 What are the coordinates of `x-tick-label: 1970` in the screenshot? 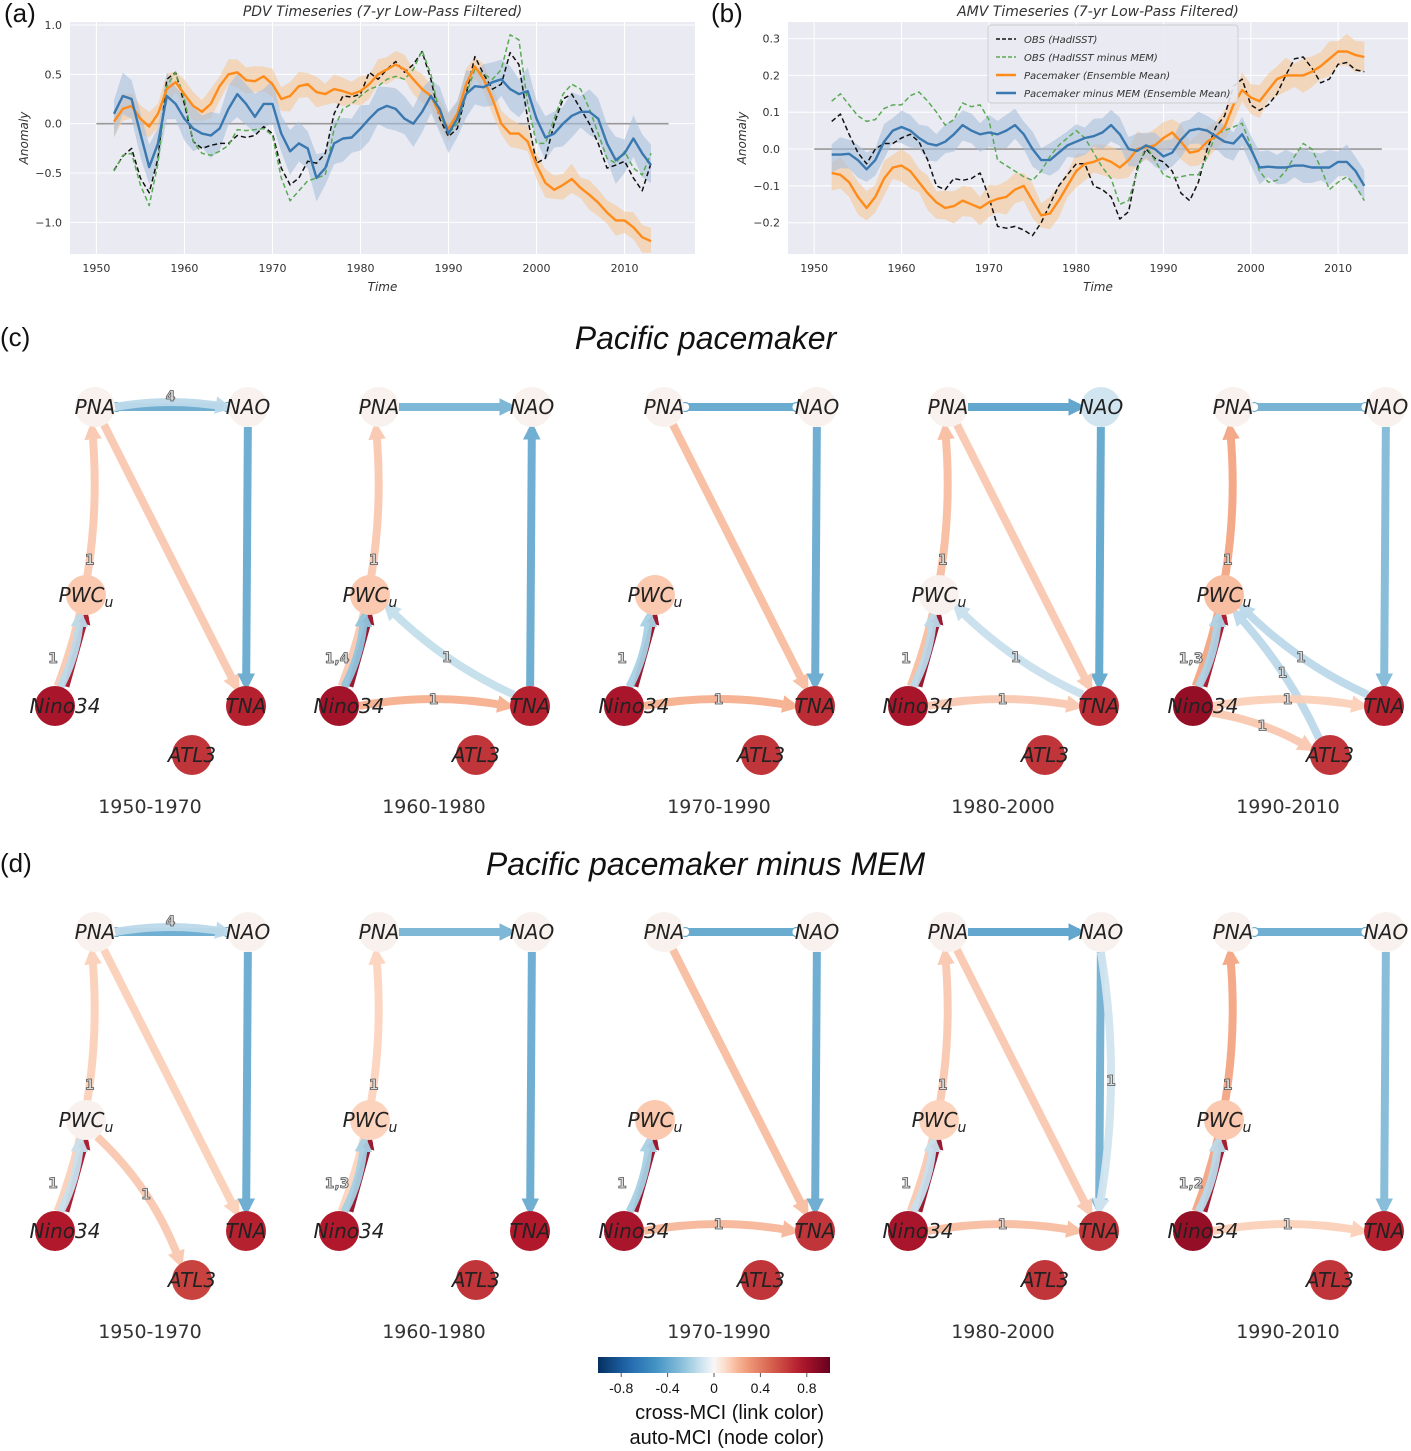 It's located at (989, 268).